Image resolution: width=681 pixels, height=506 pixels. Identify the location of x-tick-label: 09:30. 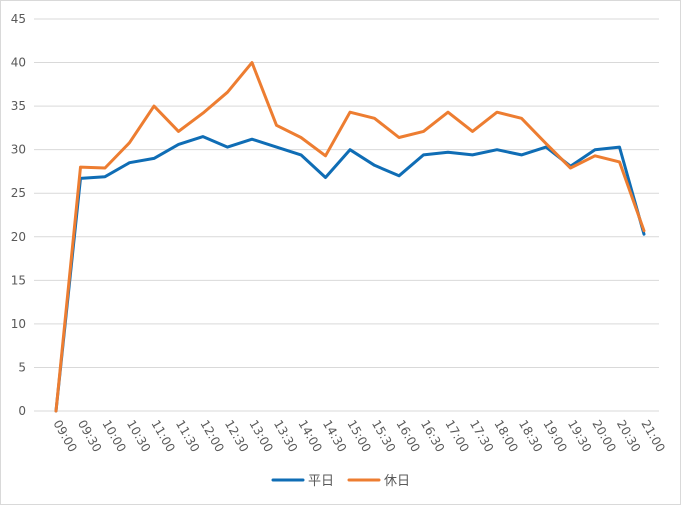
(89, 436).